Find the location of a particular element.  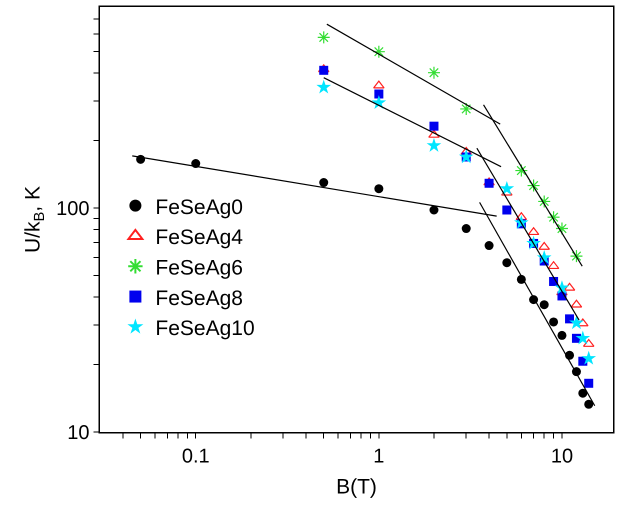

legend-label: FeSeAg6 is located at coordinates (199, 268).